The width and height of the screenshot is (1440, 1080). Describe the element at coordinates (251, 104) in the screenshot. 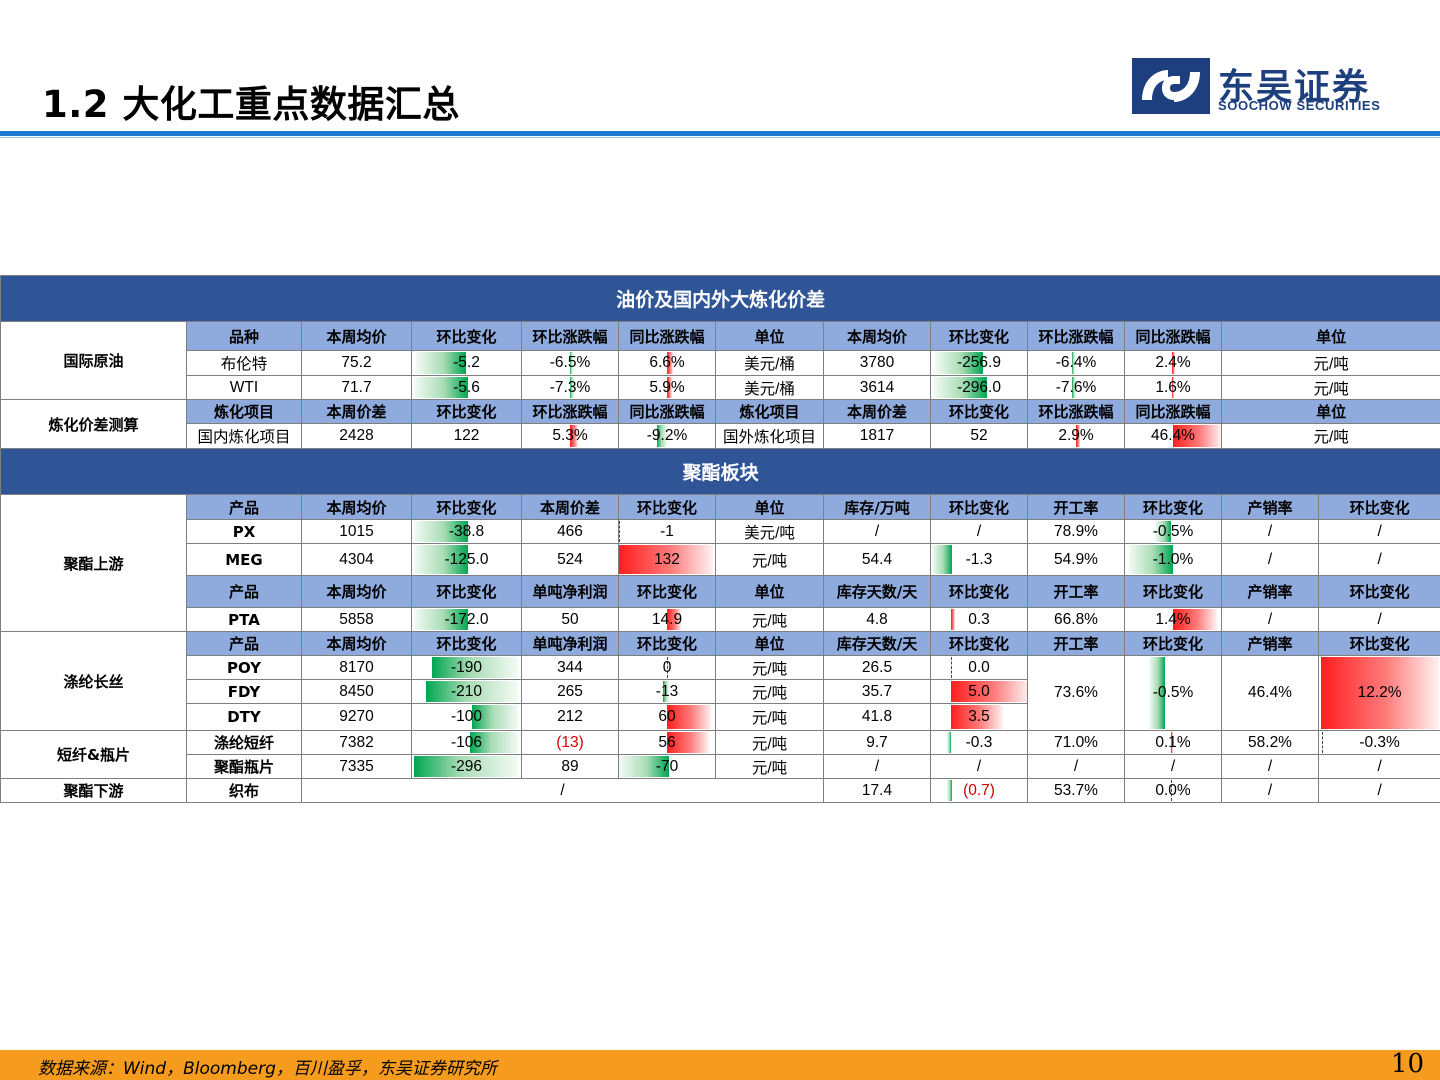

I see `page-title: 1.2 大化工重点数据汇总` at that location.